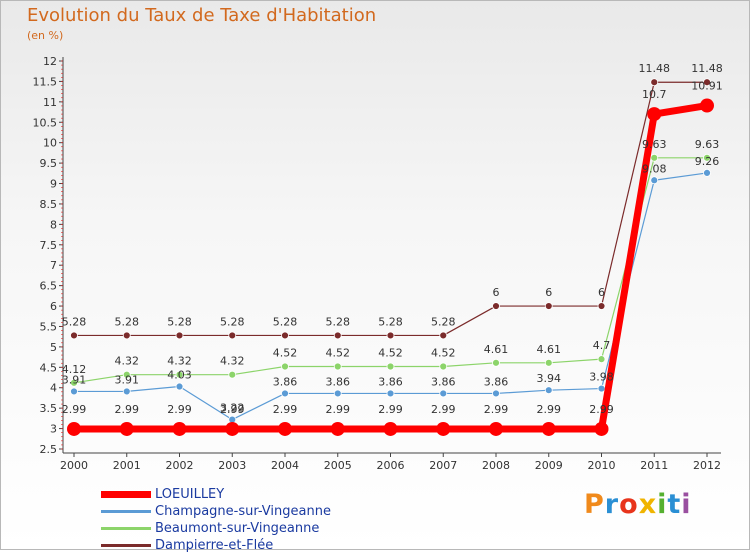 This screenshot has height=554, width=750. I want to click on legend-swatch-champagne, so click(126, 511).